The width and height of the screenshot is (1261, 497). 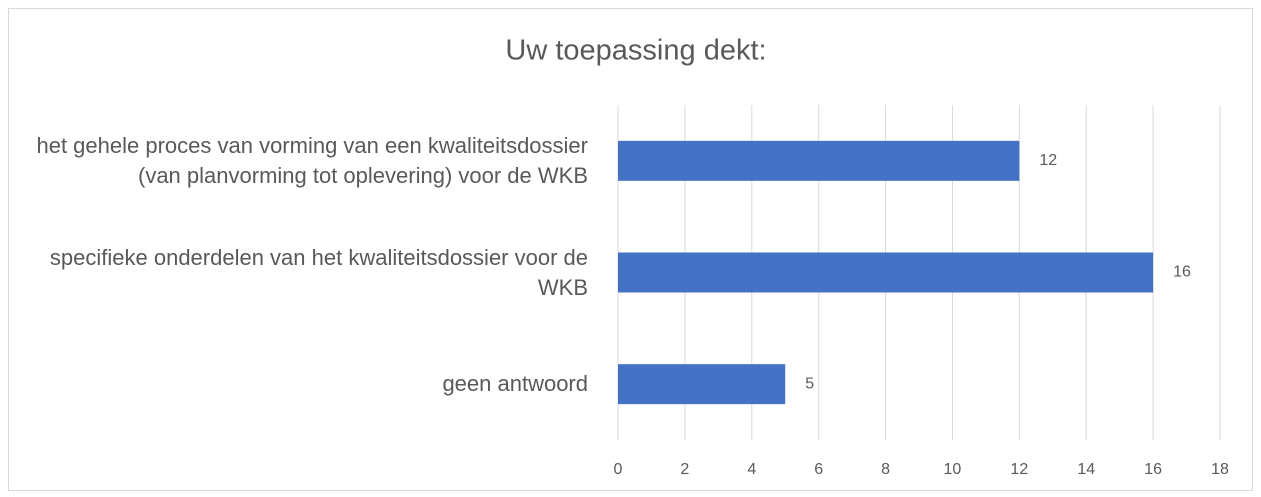 I want to click on x-tick-label: 2, so click(x=684, y=469).